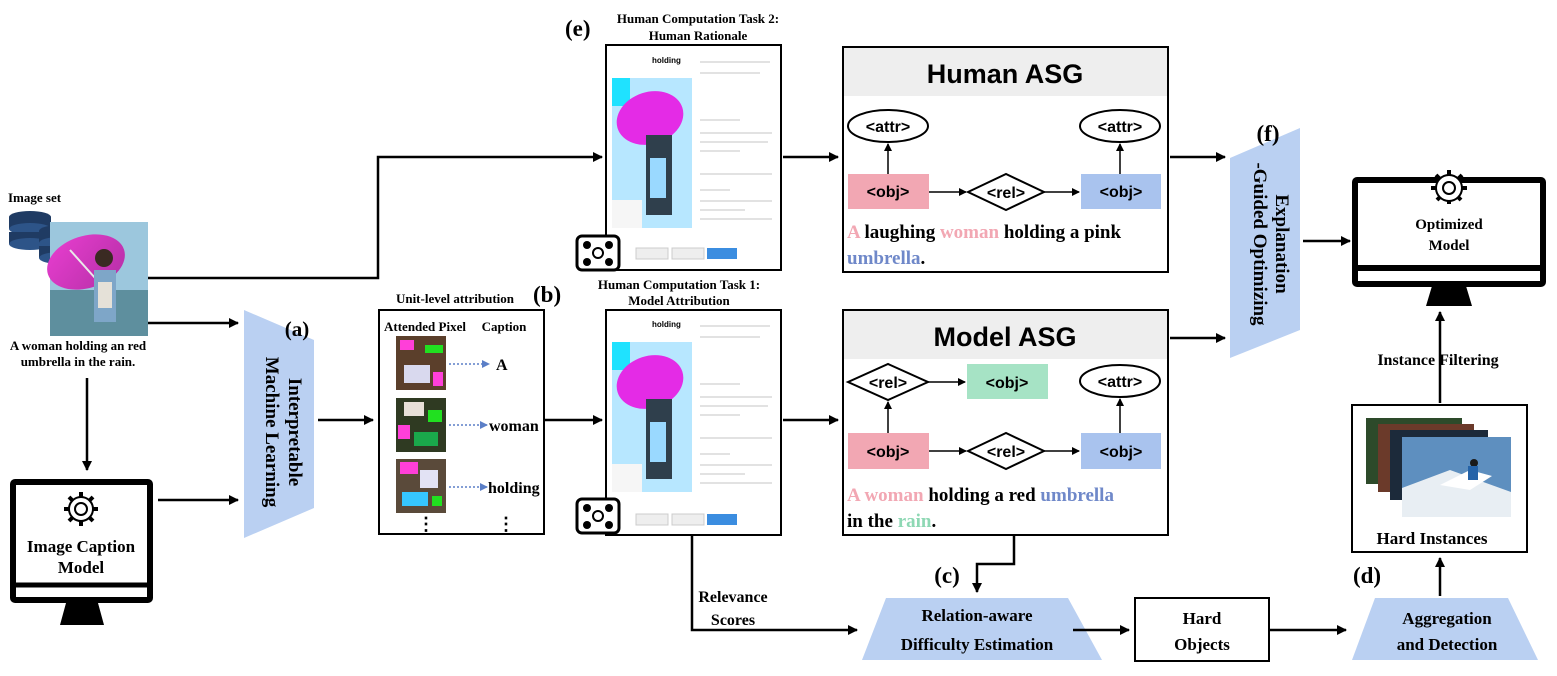  What do you see at coordinates (1259, 244) in the screenshot?
I see `optimizing-line-2: -Guided Optimizing` at bounding box center [1259, 244].